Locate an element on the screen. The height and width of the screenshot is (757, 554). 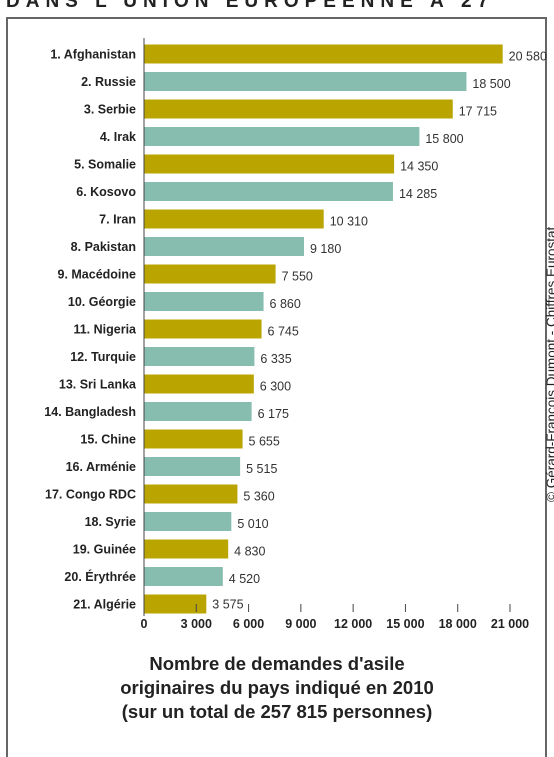
category-label: 2. Russie is located at coordinates (108, 82).